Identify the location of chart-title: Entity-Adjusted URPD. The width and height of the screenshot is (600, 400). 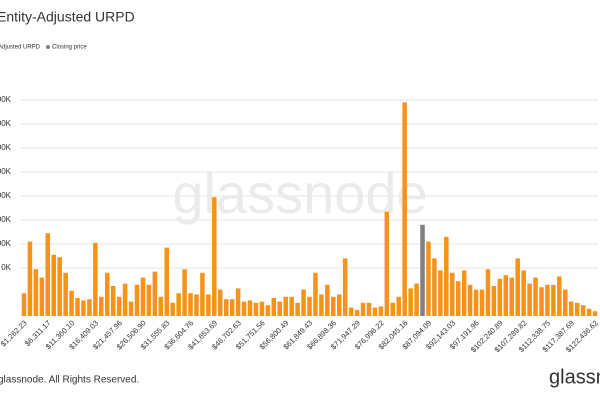
(67, 17).